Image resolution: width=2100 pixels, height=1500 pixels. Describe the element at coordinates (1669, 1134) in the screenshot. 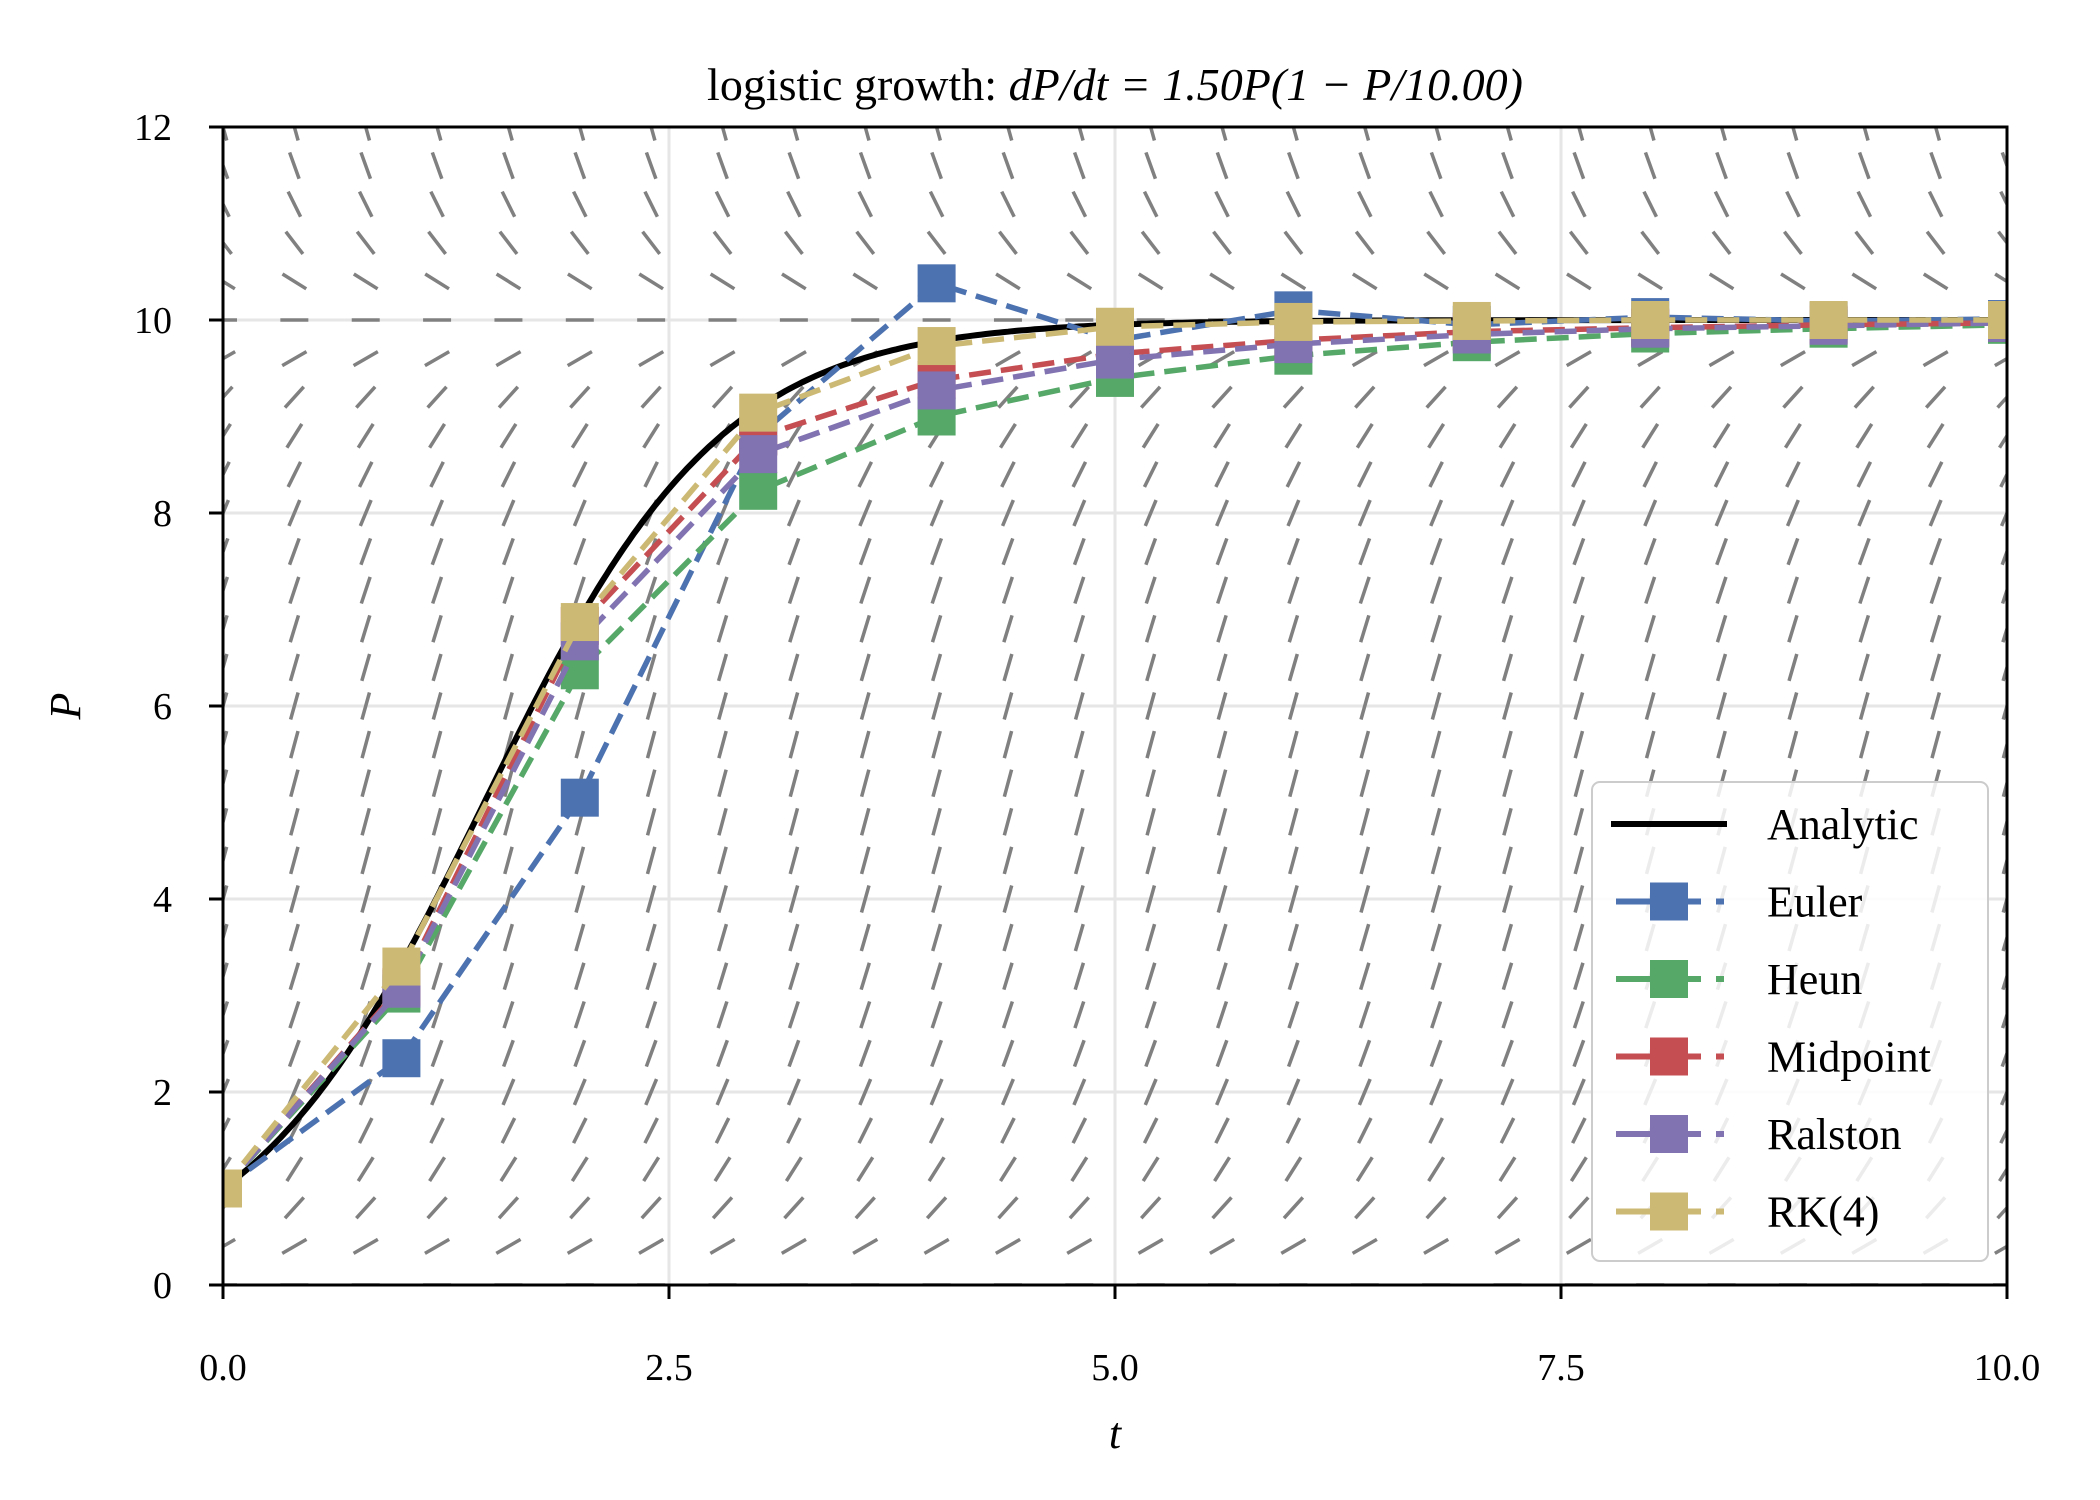

I see `legend-marker` at that location.